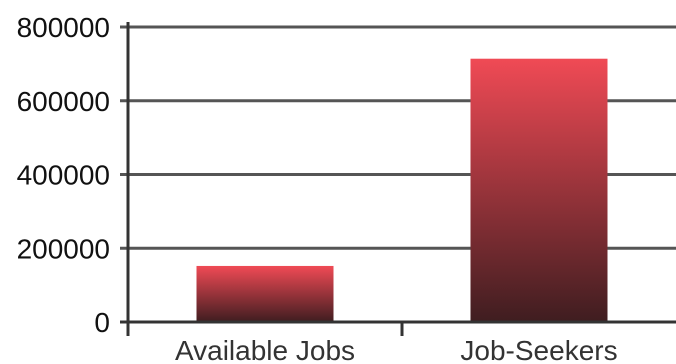 The height and width of the screenshot is (364, 676). Describe the element at coordinates (63, 248) in the screenshot. I see `y-tick-label: 200000` at that location.